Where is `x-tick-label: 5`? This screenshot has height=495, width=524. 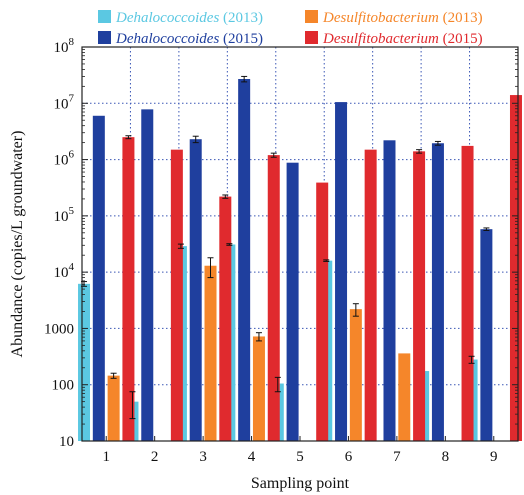
x-tick-label: 5 is located at coordinates (300, 457).